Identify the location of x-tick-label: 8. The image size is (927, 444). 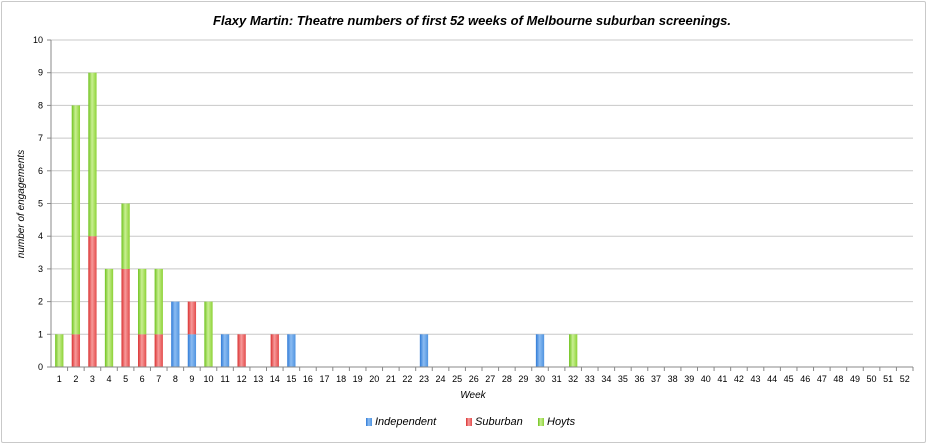
(175, 379).